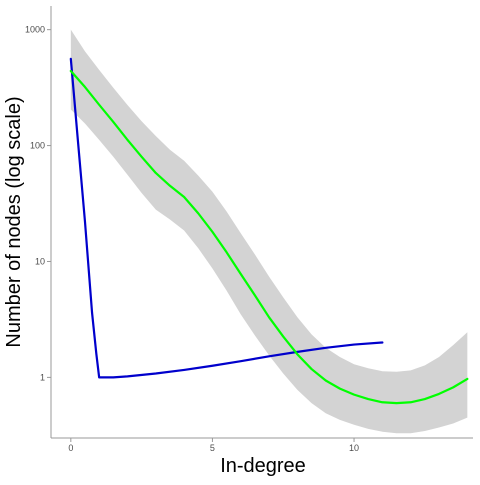  Describe the element at coordinates (14, 221) in the screenshot. I see `y-axis-title: Number of nodes (log scale)` at that location.